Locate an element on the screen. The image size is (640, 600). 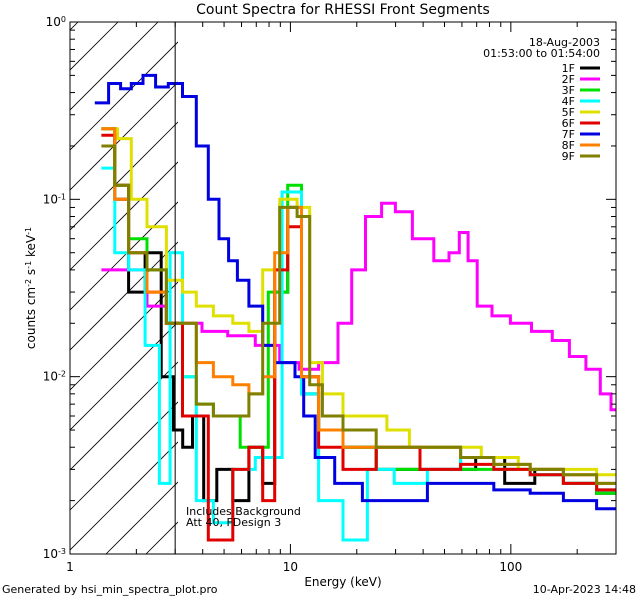
y-tick-label: 10⁻¹ is located at coordinates (54, 199).